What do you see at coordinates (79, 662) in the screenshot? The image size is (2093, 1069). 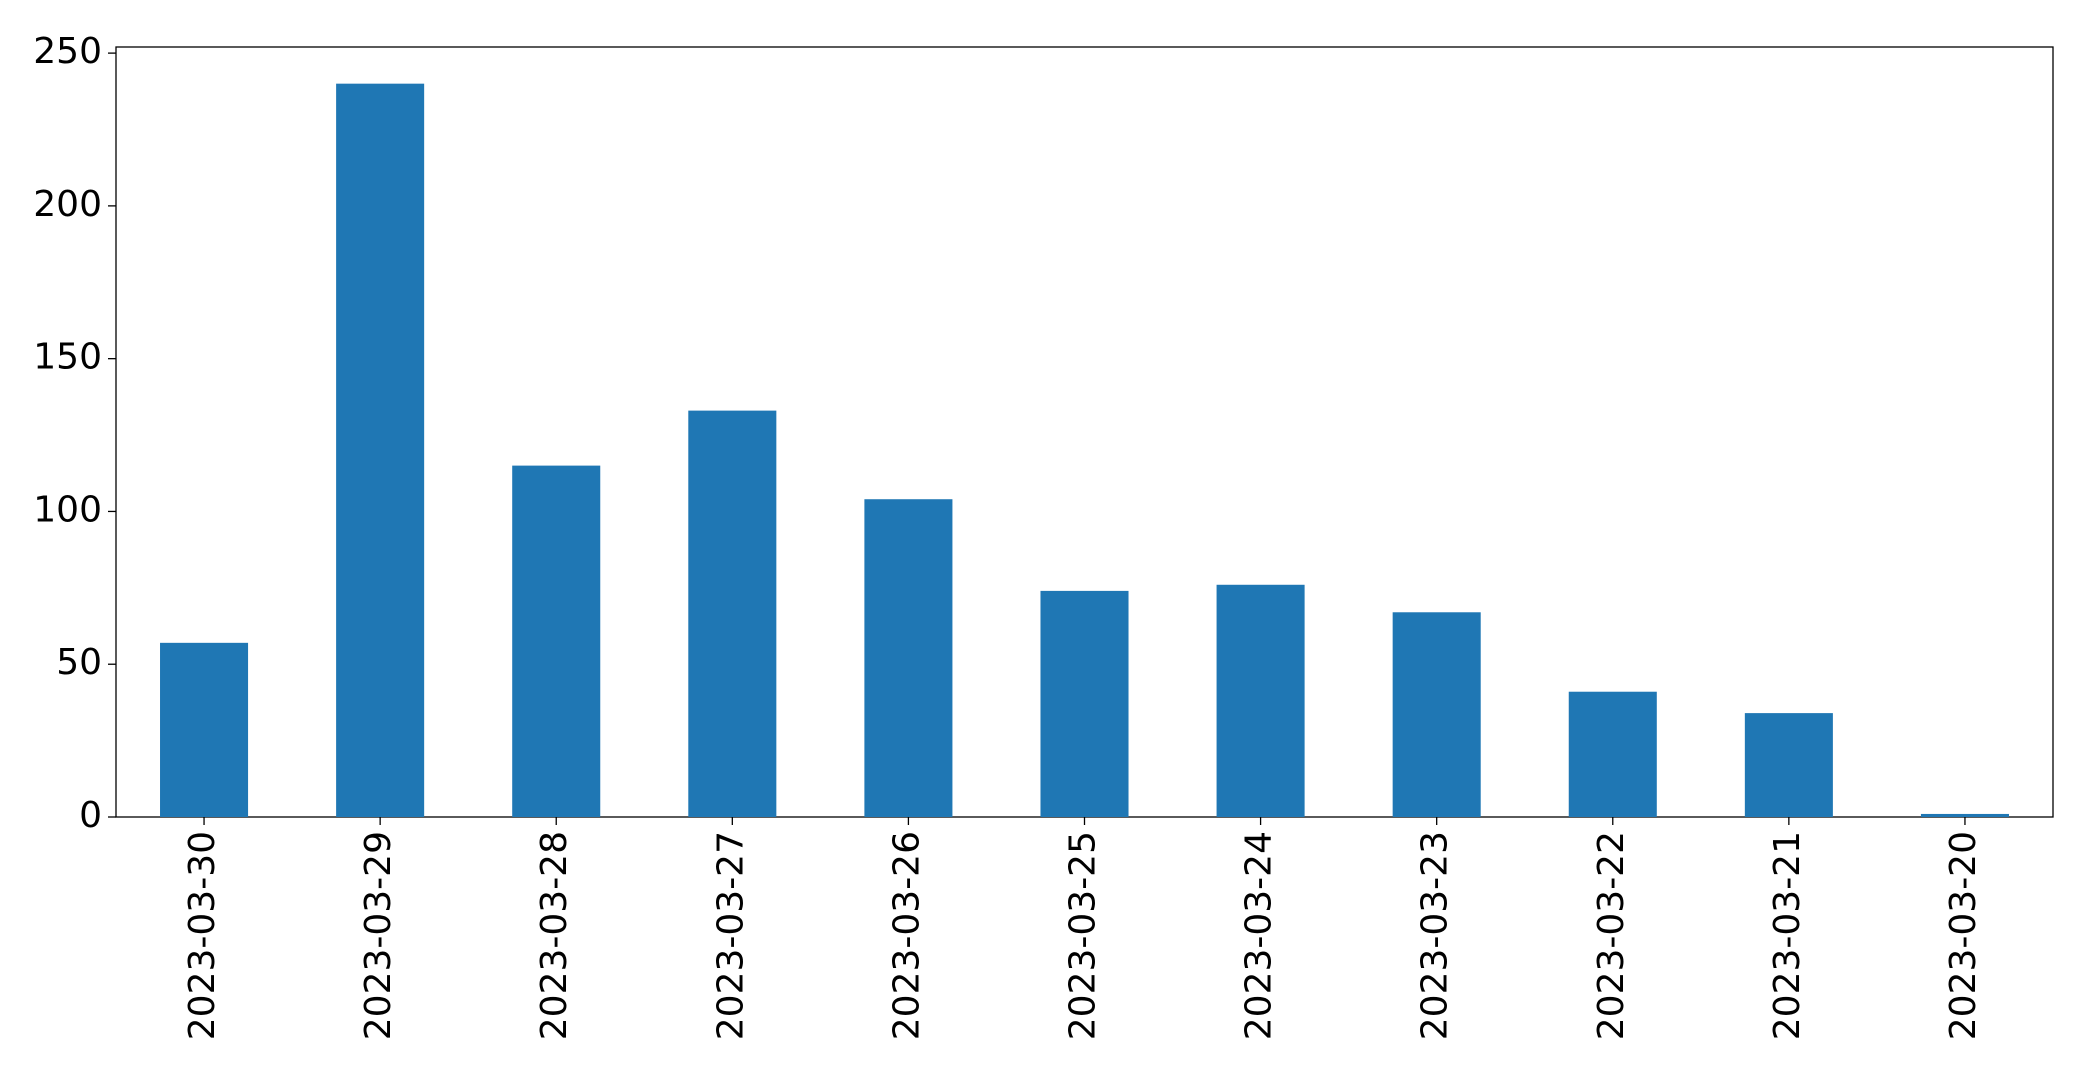 I see `y-tick-label: 50` at bounding box center [79, 662].